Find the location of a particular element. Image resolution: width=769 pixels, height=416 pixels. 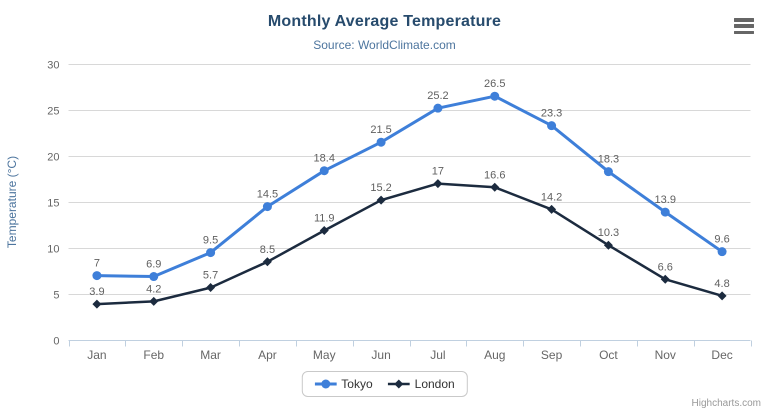

london-line-diamond-icon is located at coordinates (398, 384).